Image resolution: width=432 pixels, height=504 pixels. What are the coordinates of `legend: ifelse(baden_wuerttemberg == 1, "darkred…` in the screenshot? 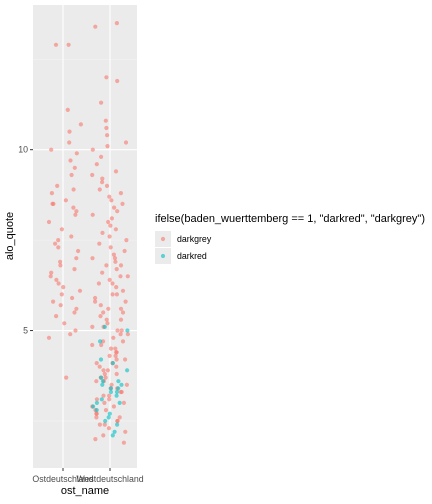 It's located at (290, 238).